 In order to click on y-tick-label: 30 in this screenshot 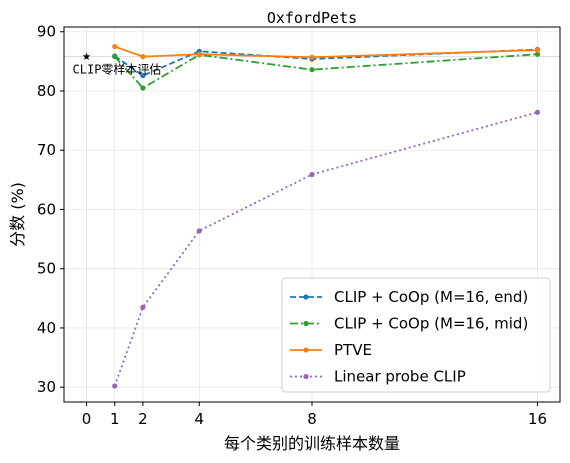, I will do `click(46, 387)`.